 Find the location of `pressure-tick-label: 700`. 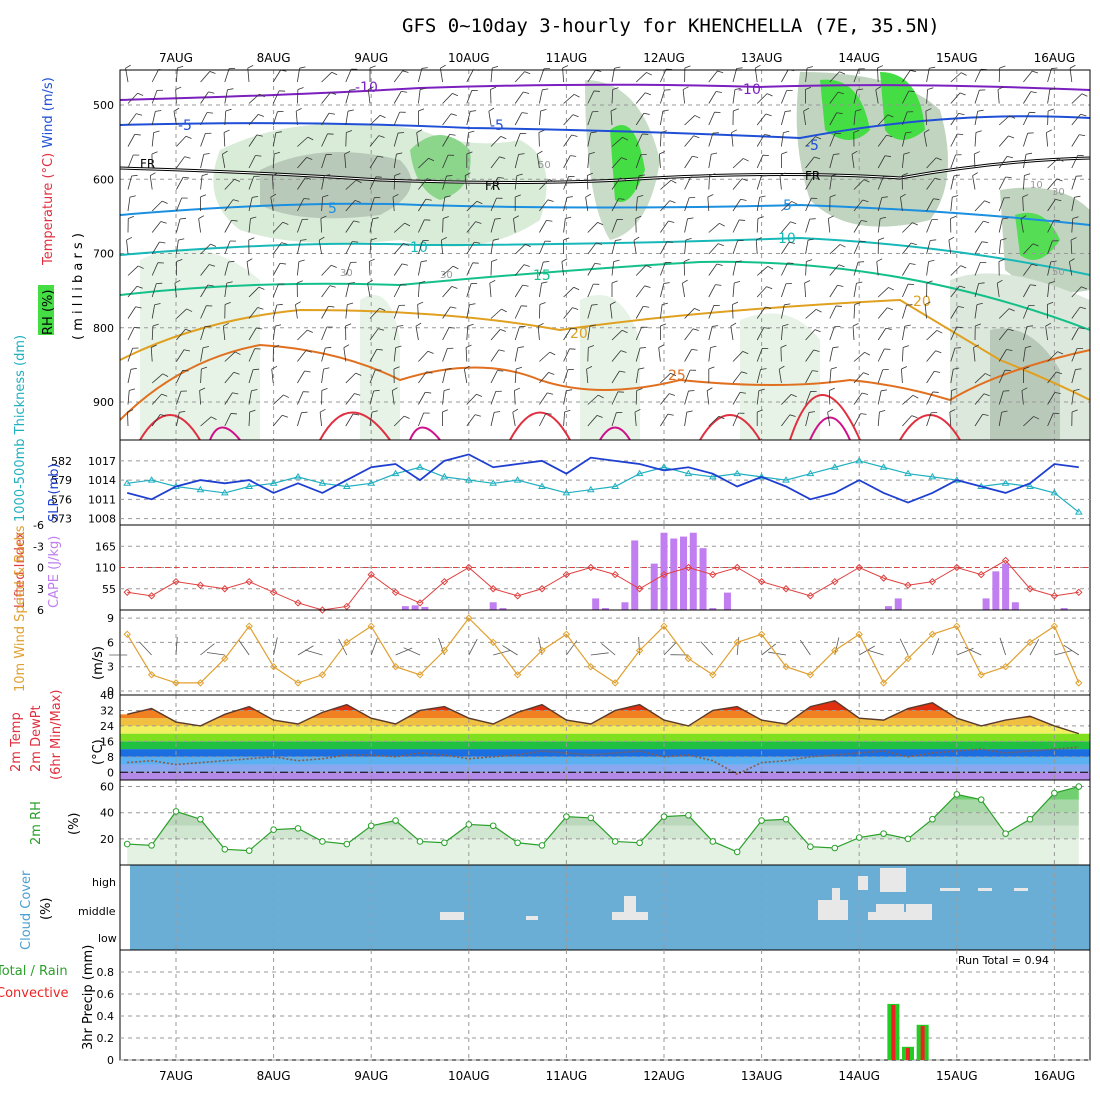

pressure-tick-label: 700 is located at coordinates (103, 254).